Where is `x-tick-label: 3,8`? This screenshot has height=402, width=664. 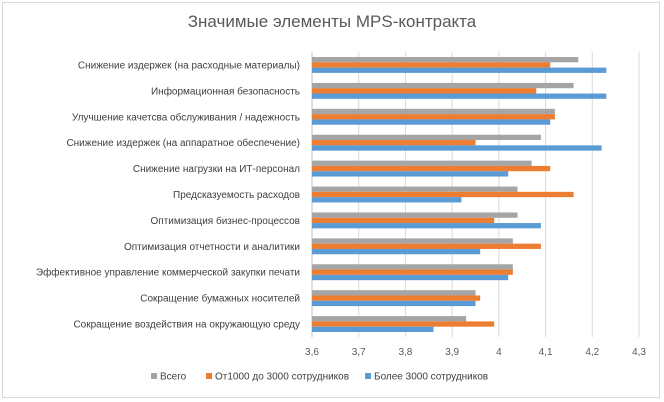 x-tick-label: 3,8 is located at coordinates (405, 352).